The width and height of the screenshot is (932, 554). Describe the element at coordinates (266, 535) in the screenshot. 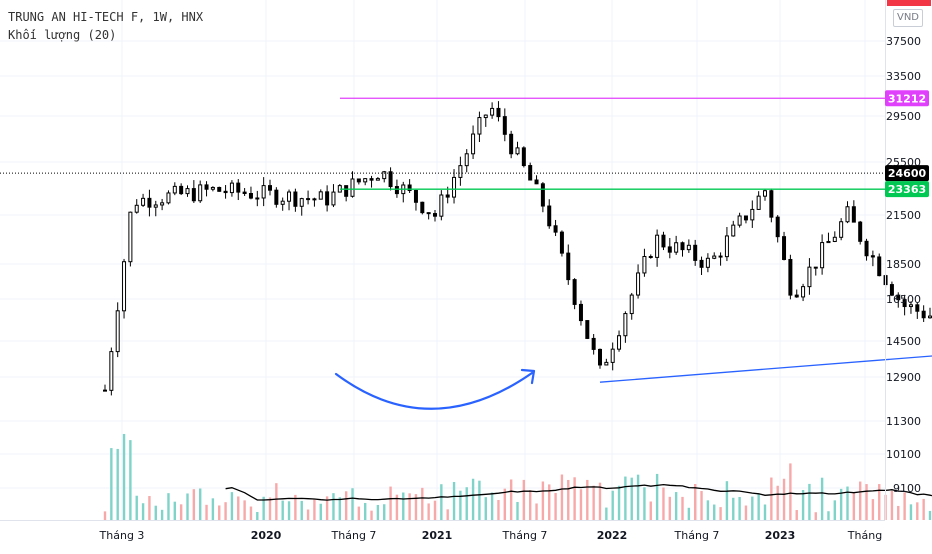

I see `x-tick-label: 2020` at that location.